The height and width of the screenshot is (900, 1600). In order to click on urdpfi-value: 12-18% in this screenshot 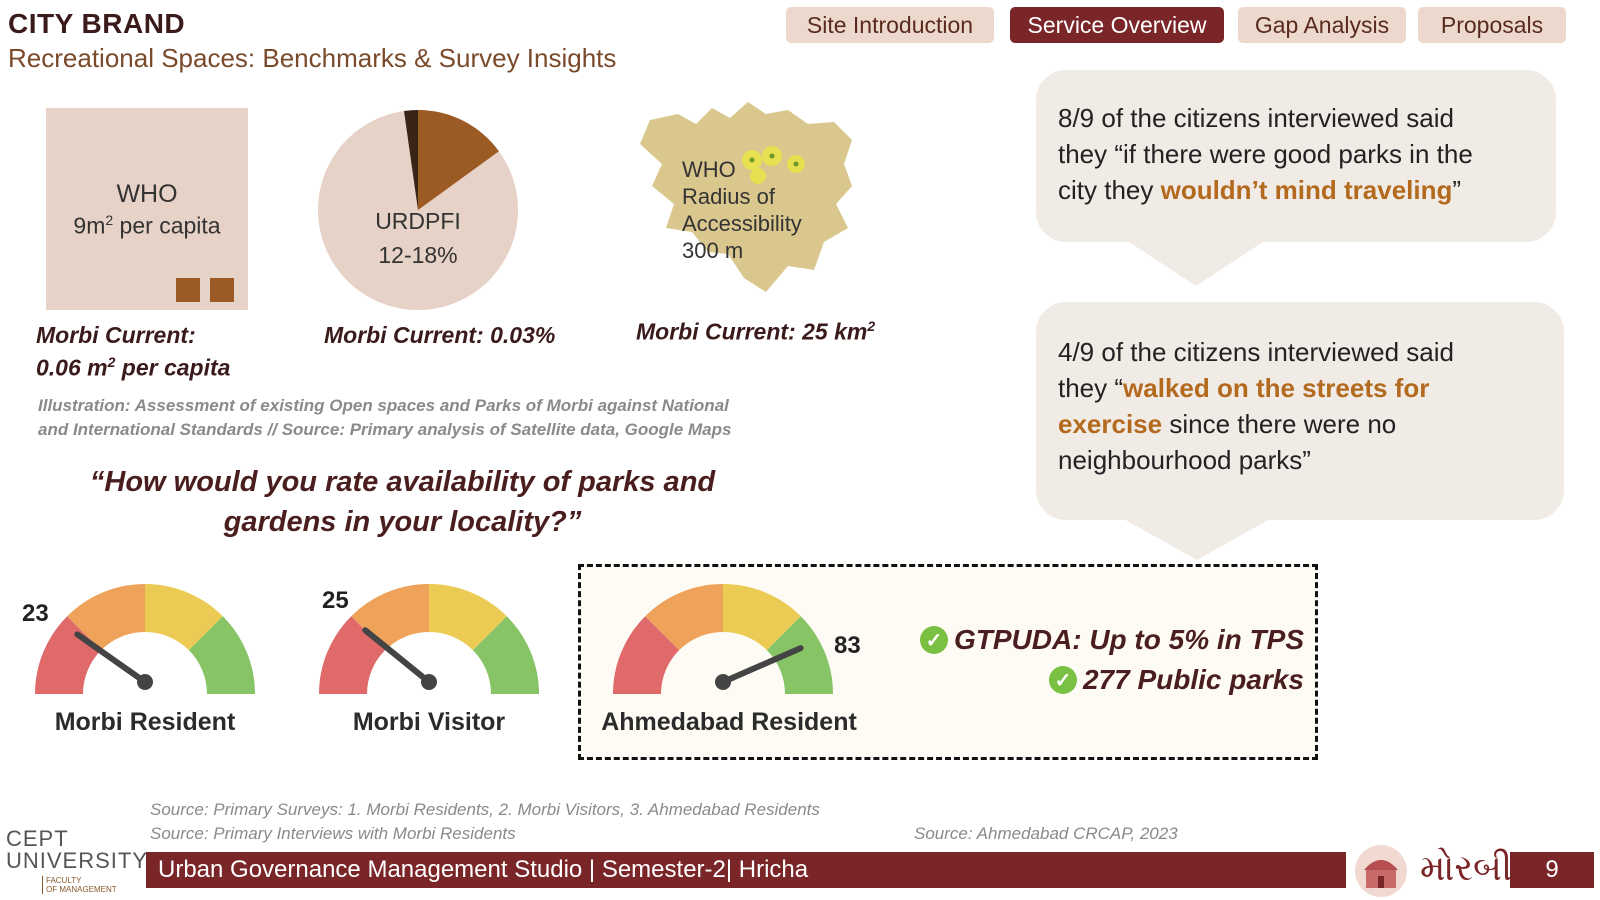, I will do `click(418, 255)`.